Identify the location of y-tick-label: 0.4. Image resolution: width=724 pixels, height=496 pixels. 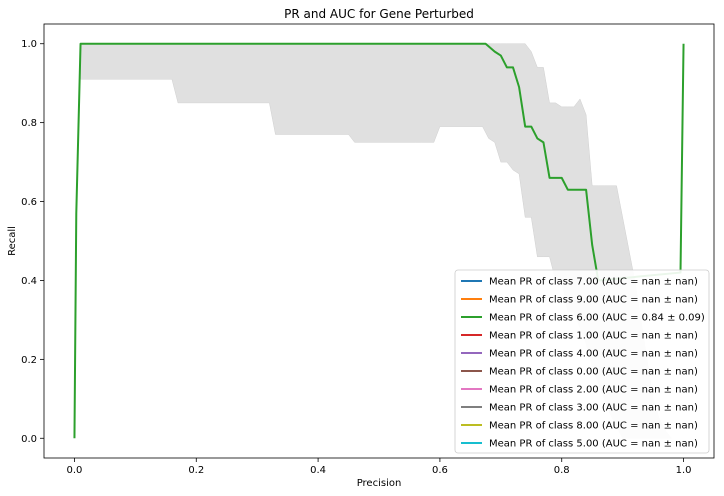
(29, 281).